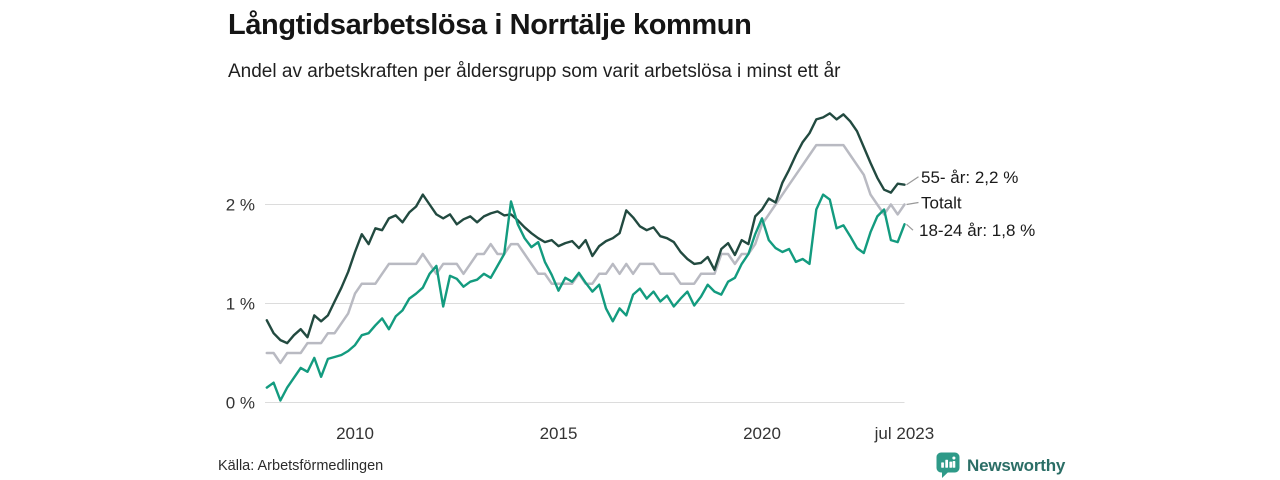 The height and width of the screenshot is (480, 1280). Describe the element at coordinates (904, 433) in the screenshot. I see `x-tick-label: jul 2023` at that location.